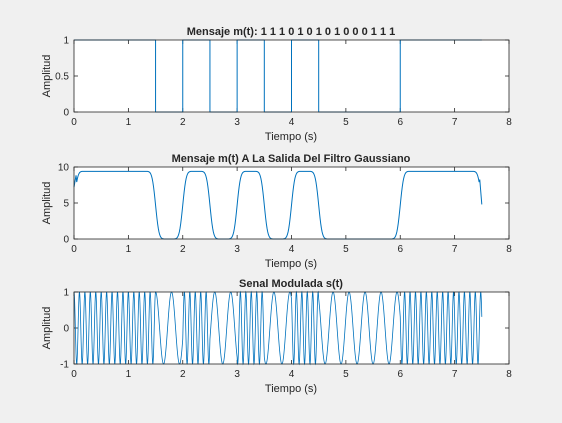  What do you see at coordinates (291, 389) in the screenshot?
I see `subplot-3-xlabel: Tiempo (s)` at bounding box center [291, 389].